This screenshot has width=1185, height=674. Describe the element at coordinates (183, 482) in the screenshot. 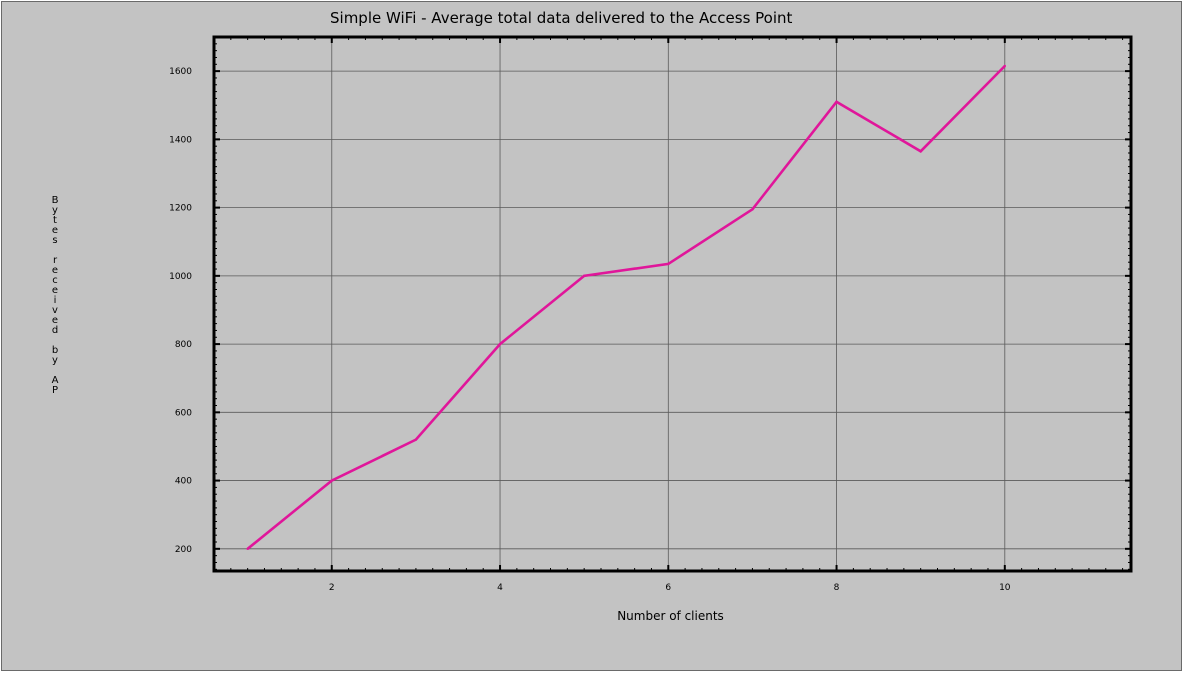

I see `y-tick-label: 400` at that location.